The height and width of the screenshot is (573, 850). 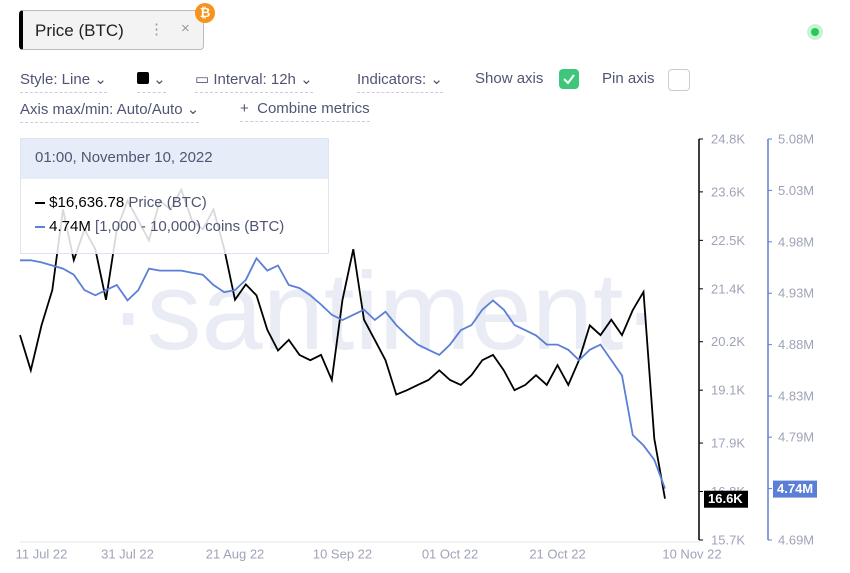 I want to click on y2-tick-label: 4.98M, so click(x=796, y=241).